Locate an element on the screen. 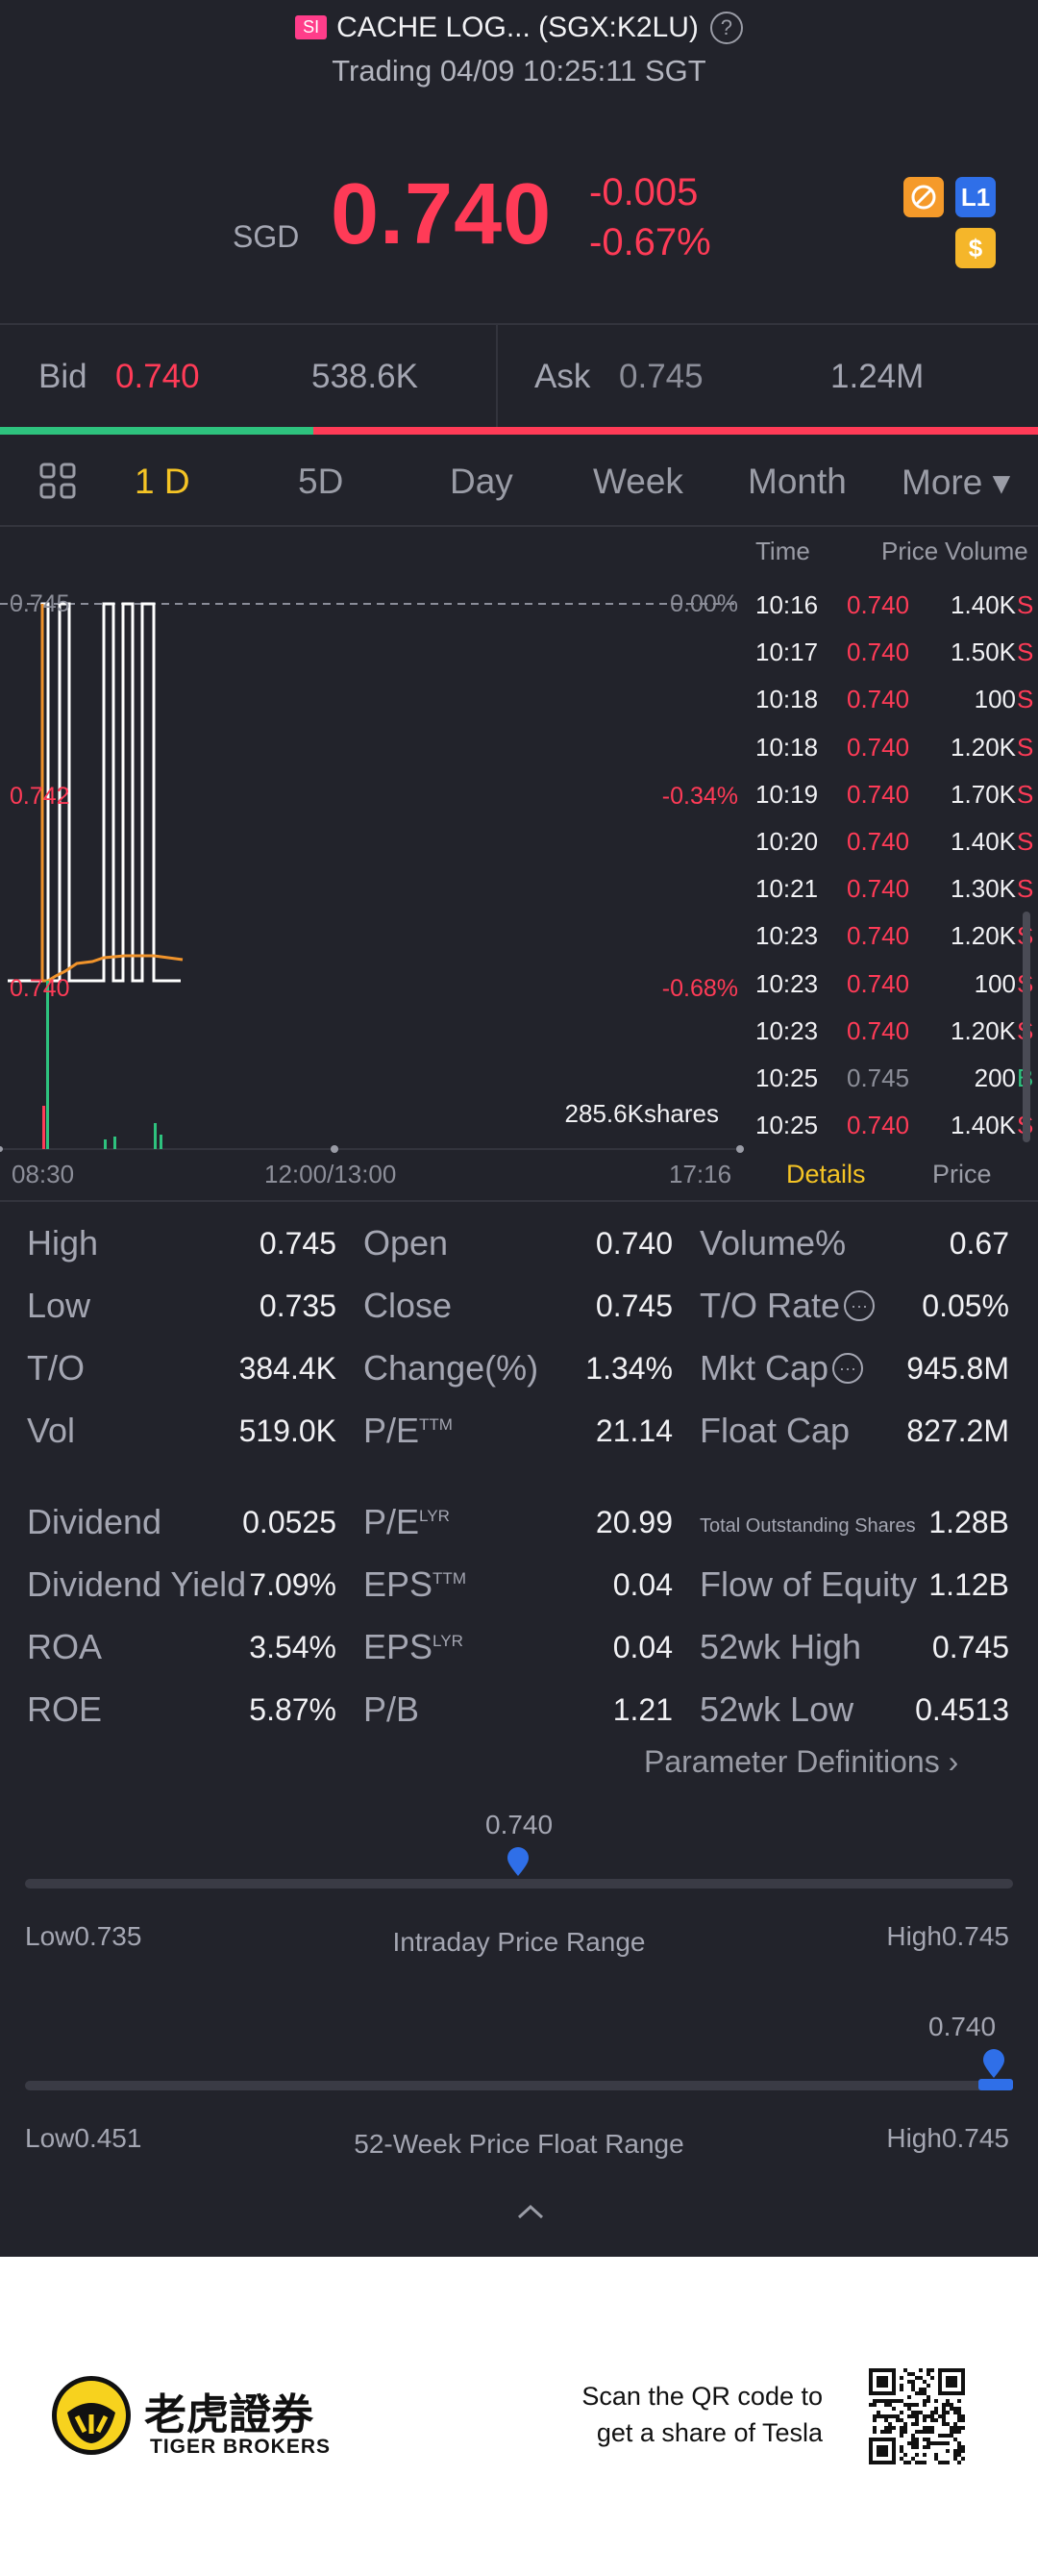 This screenshot has width=1038, height=2576. stat-label-text: P/B is located at coordinates (391, 1709).